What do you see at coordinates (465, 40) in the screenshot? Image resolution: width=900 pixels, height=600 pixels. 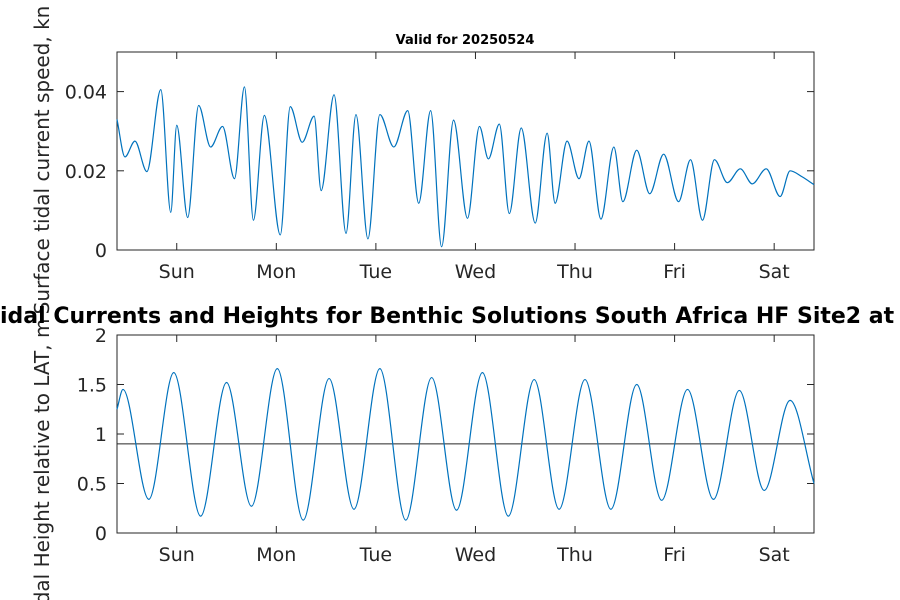 I see `current-speed-title: Valid for 20250524` at bounding box center [465, 40].